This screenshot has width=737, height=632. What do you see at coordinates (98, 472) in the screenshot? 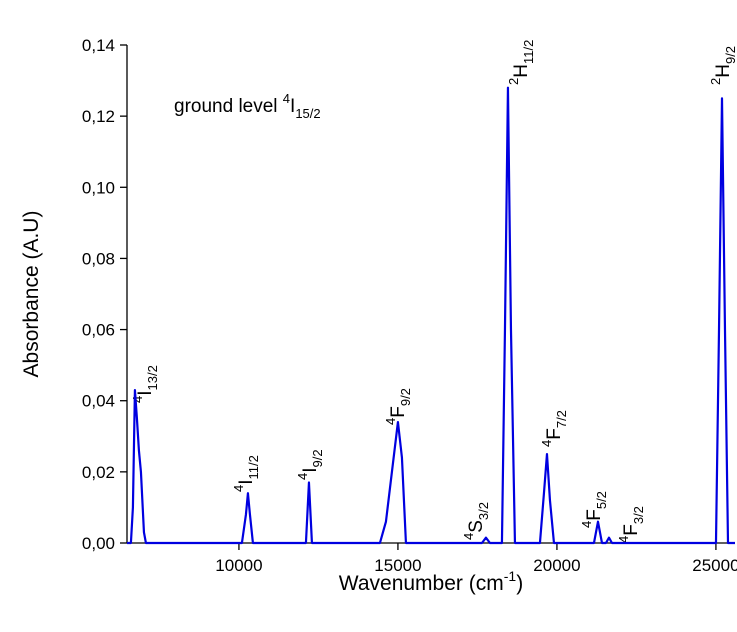
I see `y-tick-label: 0,02` at bounding box center [98, 472].